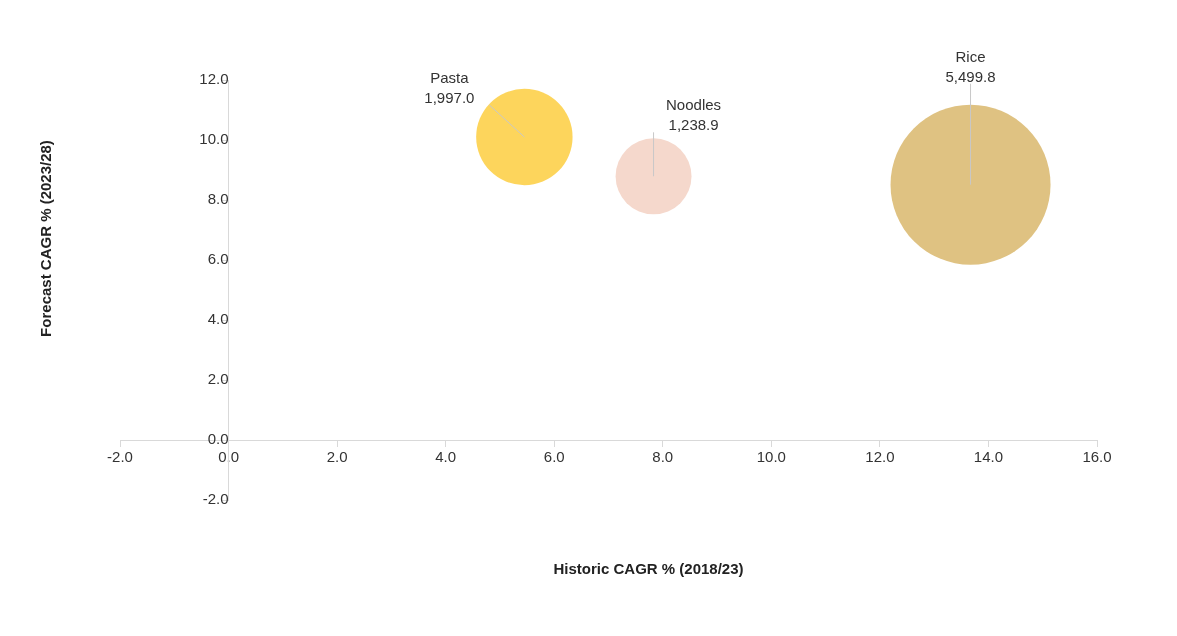 This screenshot has height=636, width=1177. I want to click on y-tick-label: 8.0, so click(218, 199).